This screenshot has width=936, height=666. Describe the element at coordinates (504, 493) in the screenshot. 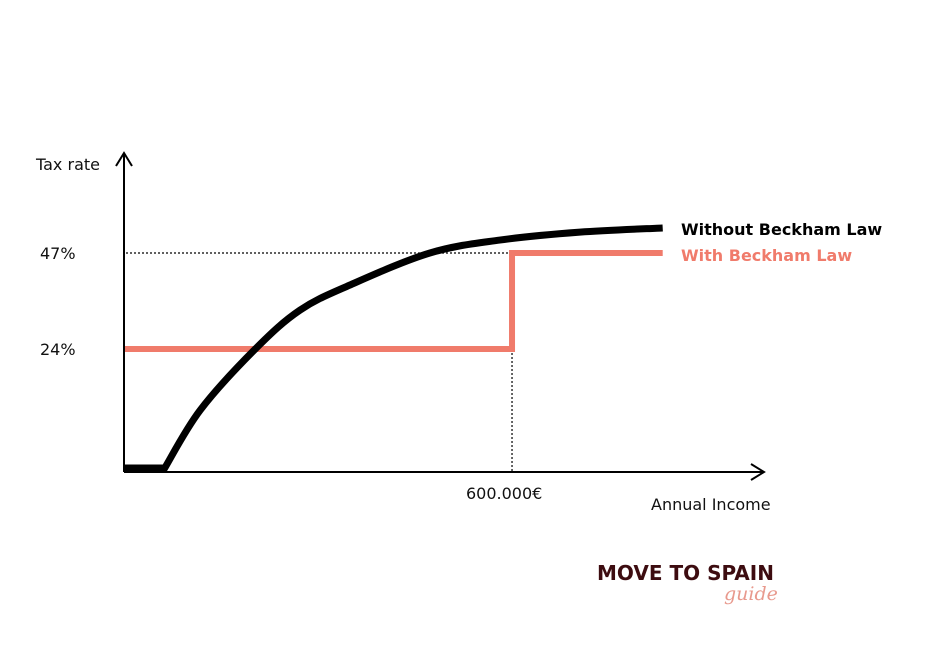

I see `x-tick-label-600: 600.000€` at that location.